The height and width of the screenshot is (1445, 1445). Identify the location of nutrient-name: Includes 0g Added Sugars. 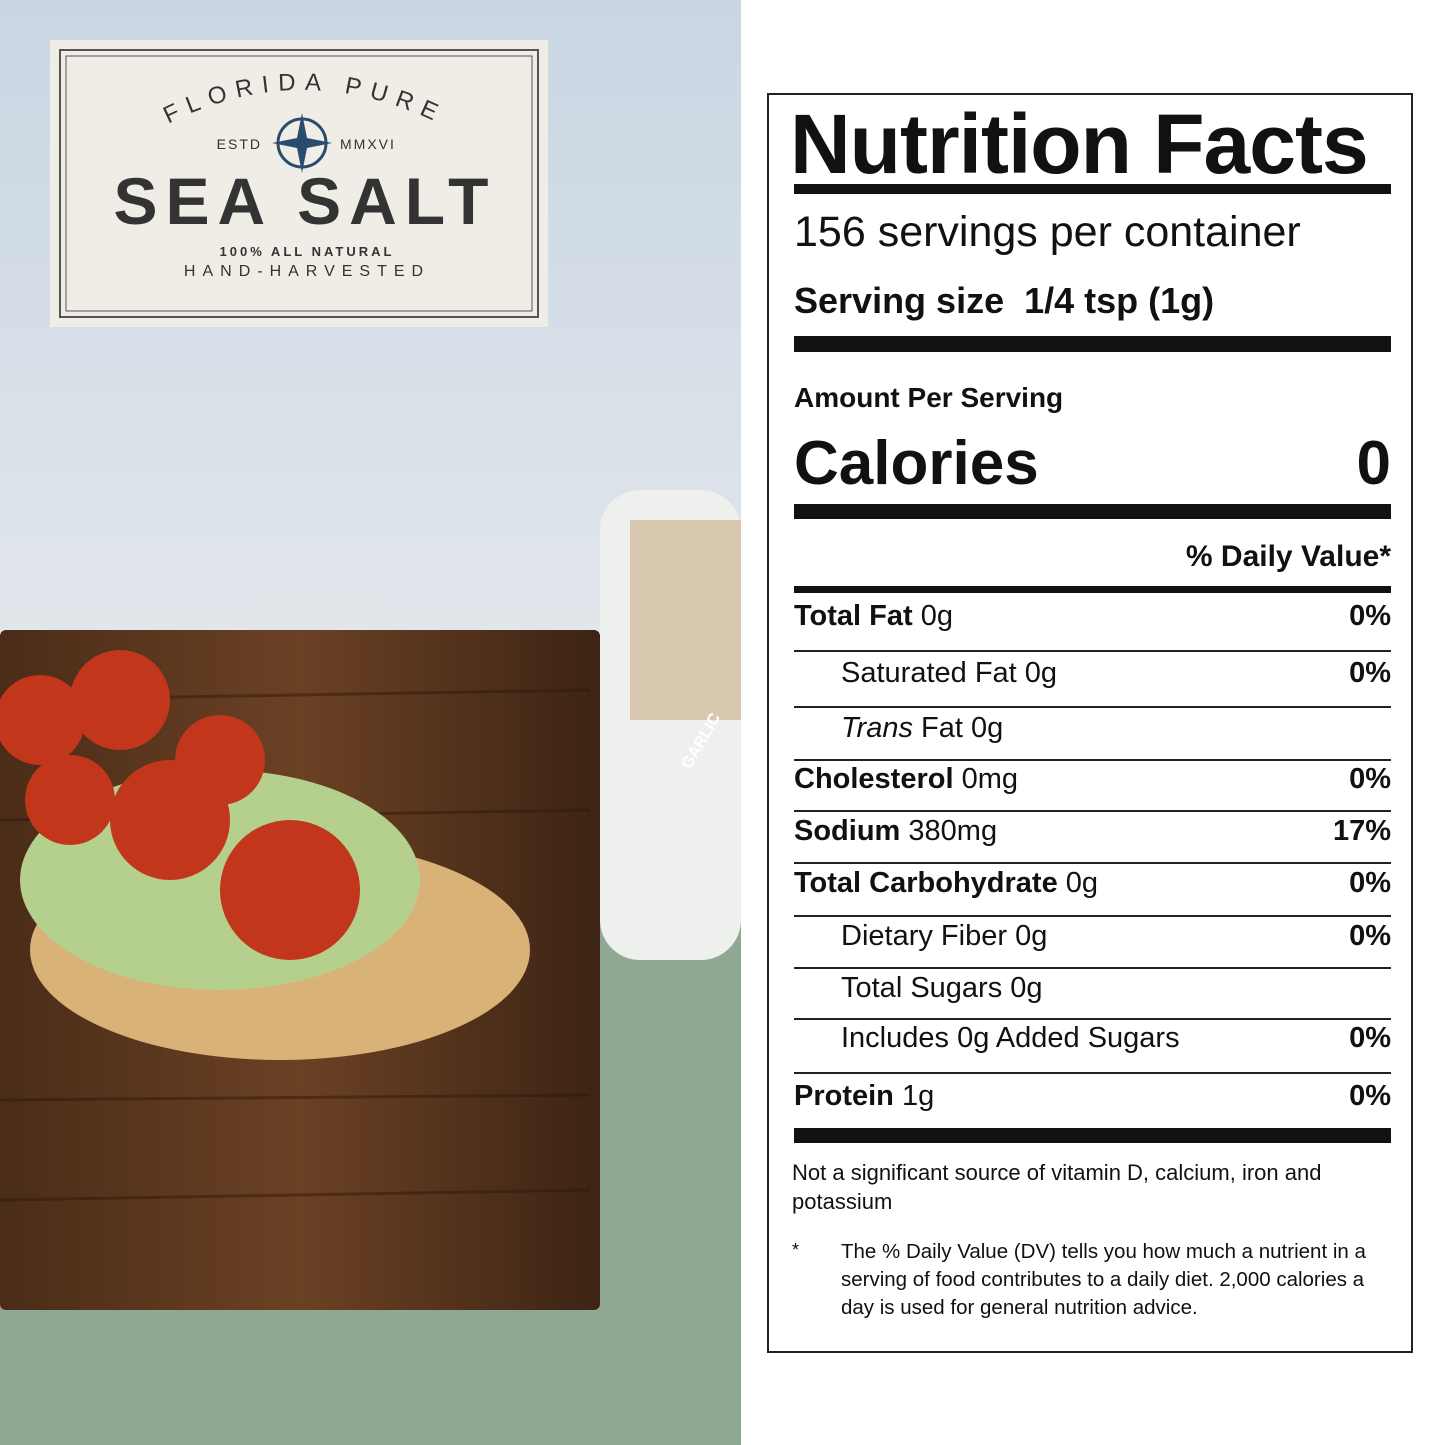
(1010, 1038).